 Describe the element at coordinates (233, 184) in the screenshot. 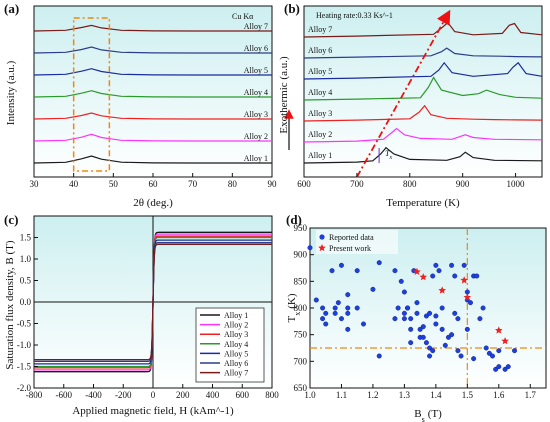

I see `x-a-tick-label: 80` at that location.